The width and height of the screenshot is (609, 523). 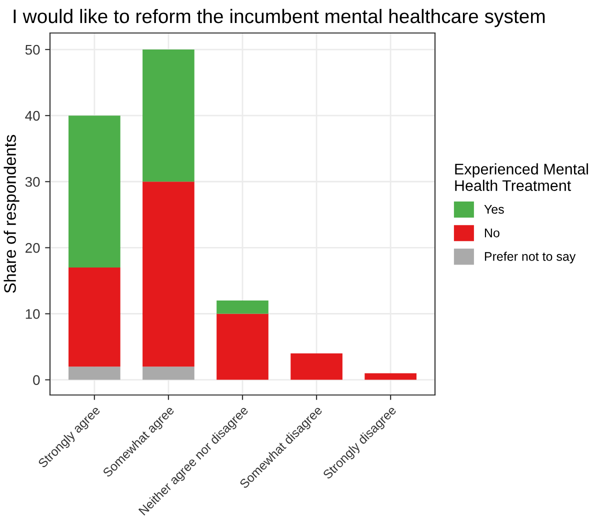 What do you see at coordinates (36, 380) in the screenshot?
I see `y-tick-label: 0` at bounding box center [36, 380].